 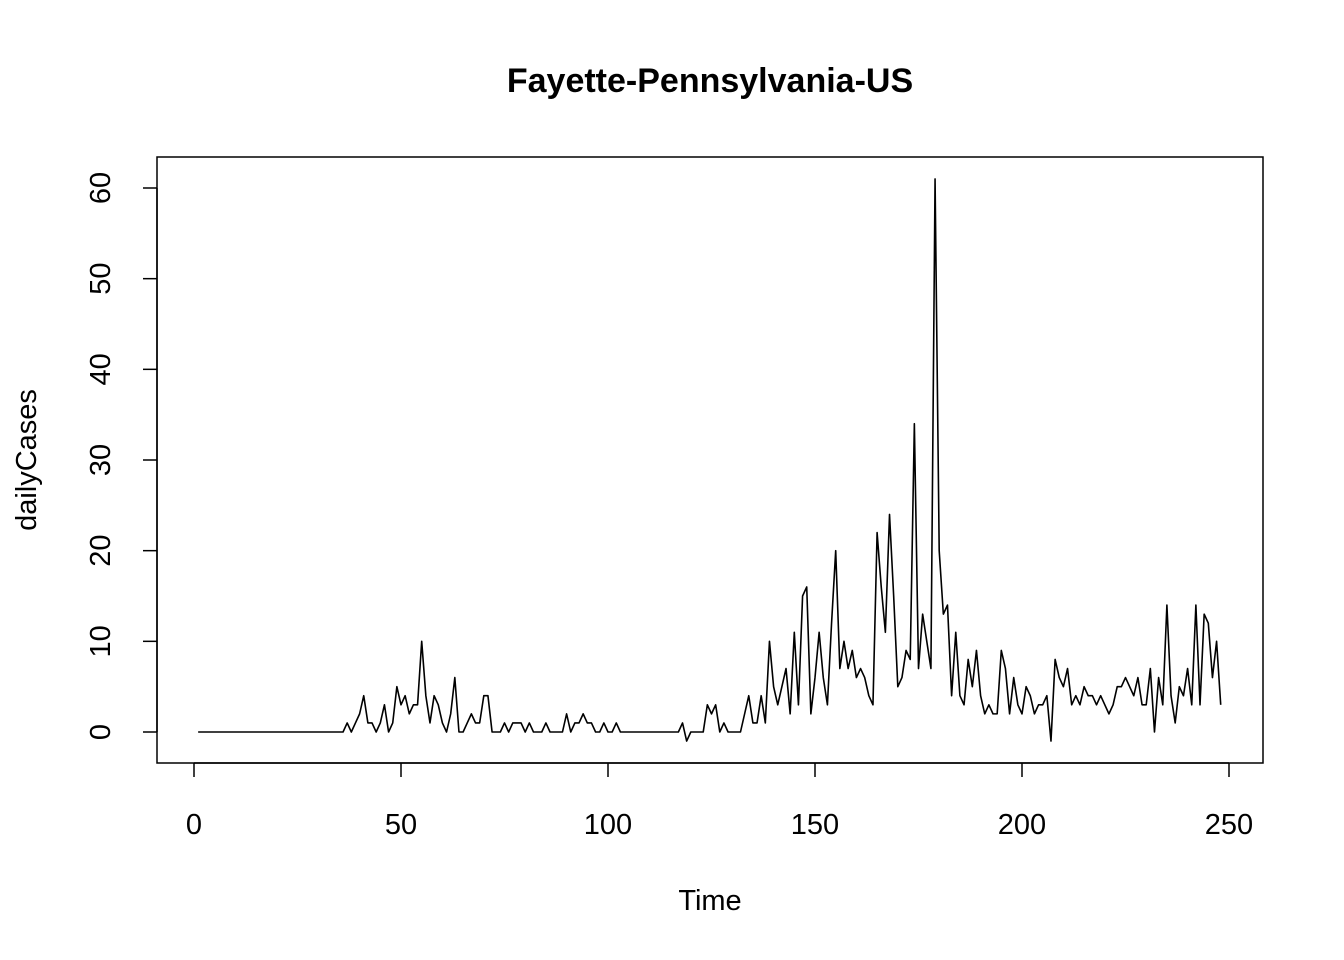 I want to click on x-tick-label: 50, so click(x=401, y=825).